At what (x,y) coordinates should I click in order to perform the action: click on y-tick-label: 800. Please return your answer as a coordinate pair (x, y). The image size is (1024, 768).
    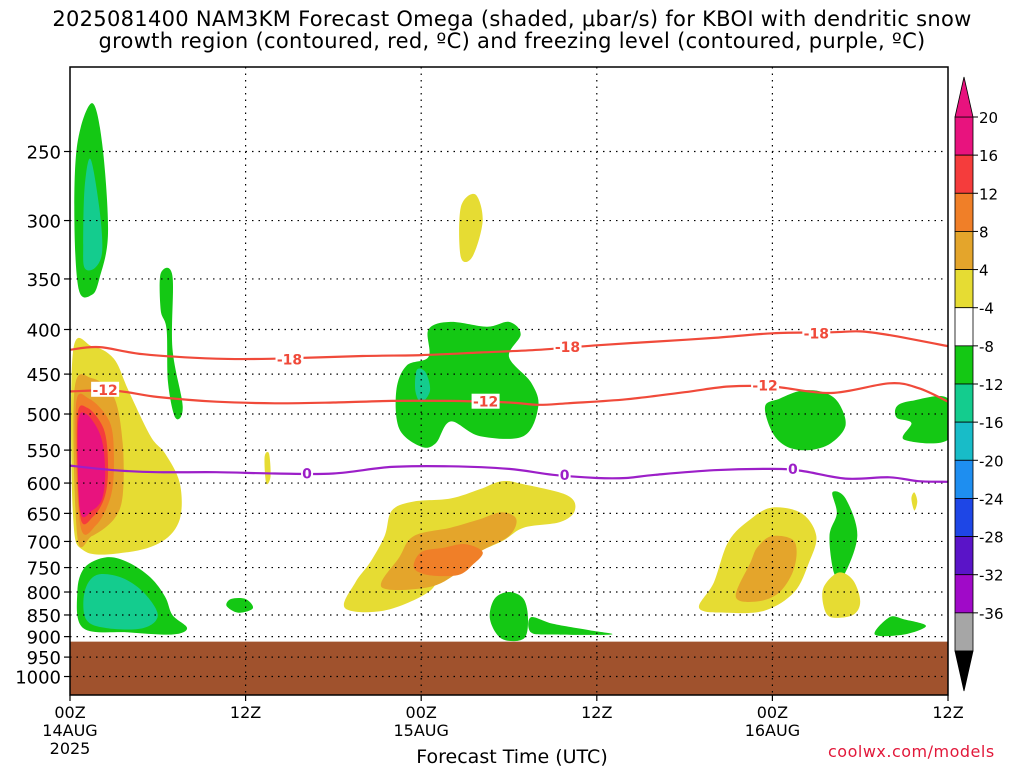
    Looking at the image, I should click on (44, 593).